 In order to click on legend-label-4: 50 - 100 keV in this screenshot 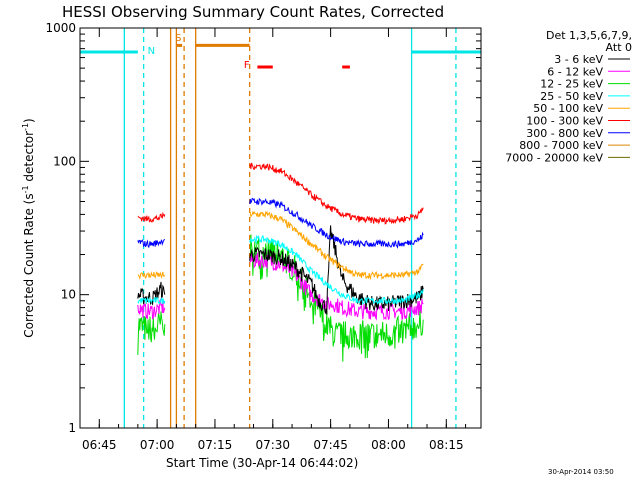, I will do `click(568, 108)`.